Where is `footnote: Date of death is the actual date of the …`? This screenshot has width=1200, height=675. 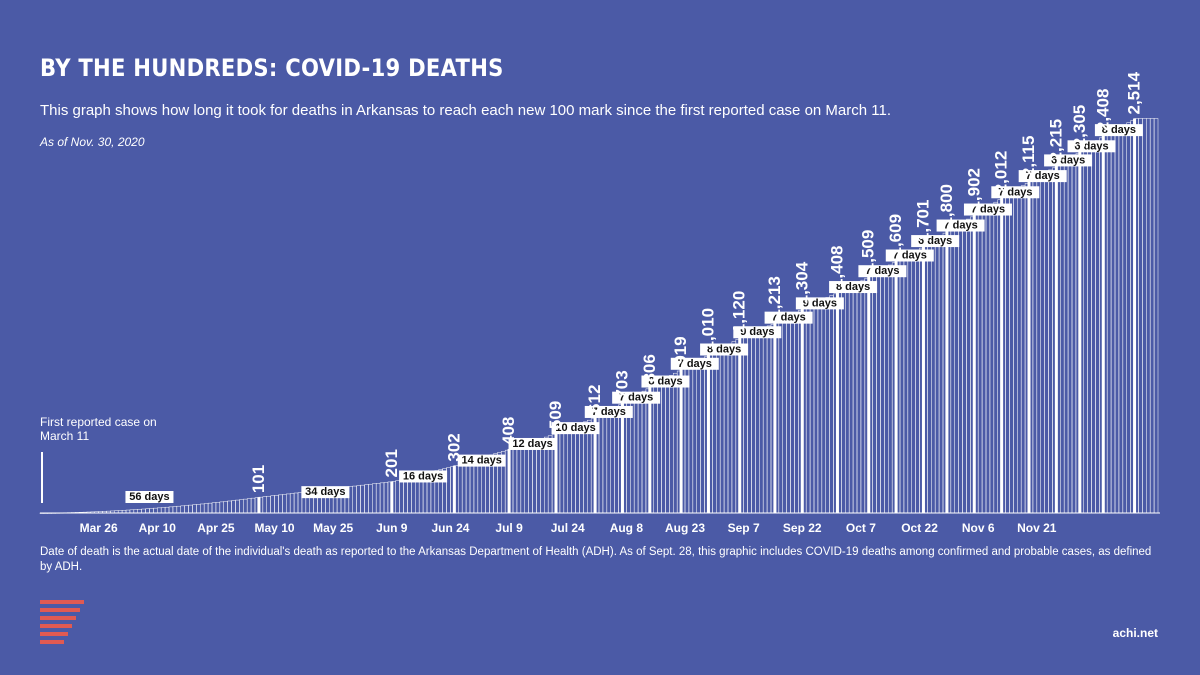 footnote: Date of death is the actual date of the … is located at coordinates (596, 559).